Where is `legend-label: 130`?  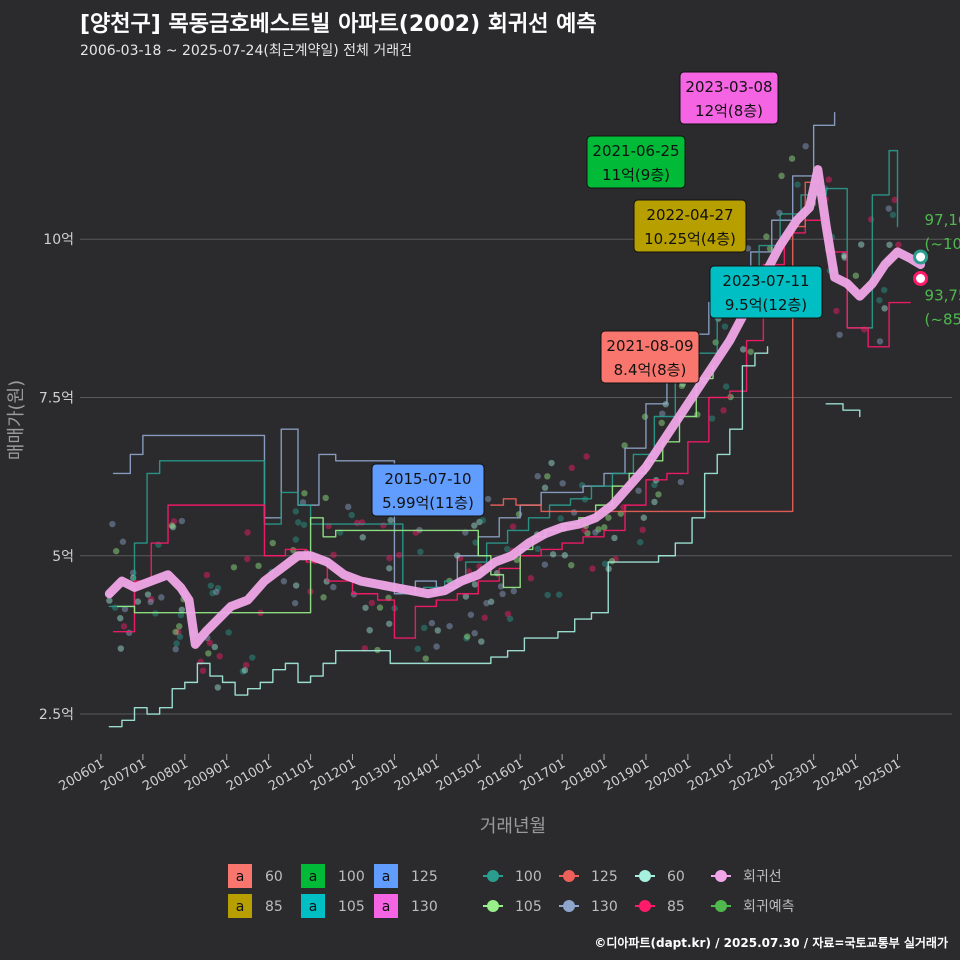 legend-label: 130 is located at coordinates (604, 907).